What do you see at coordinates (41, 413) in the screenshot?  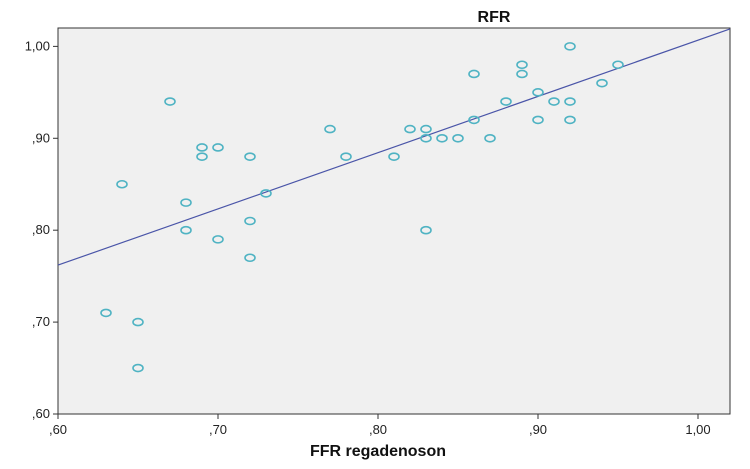 I see `y-tick-label: ,60` at bounding box center [41, 413].